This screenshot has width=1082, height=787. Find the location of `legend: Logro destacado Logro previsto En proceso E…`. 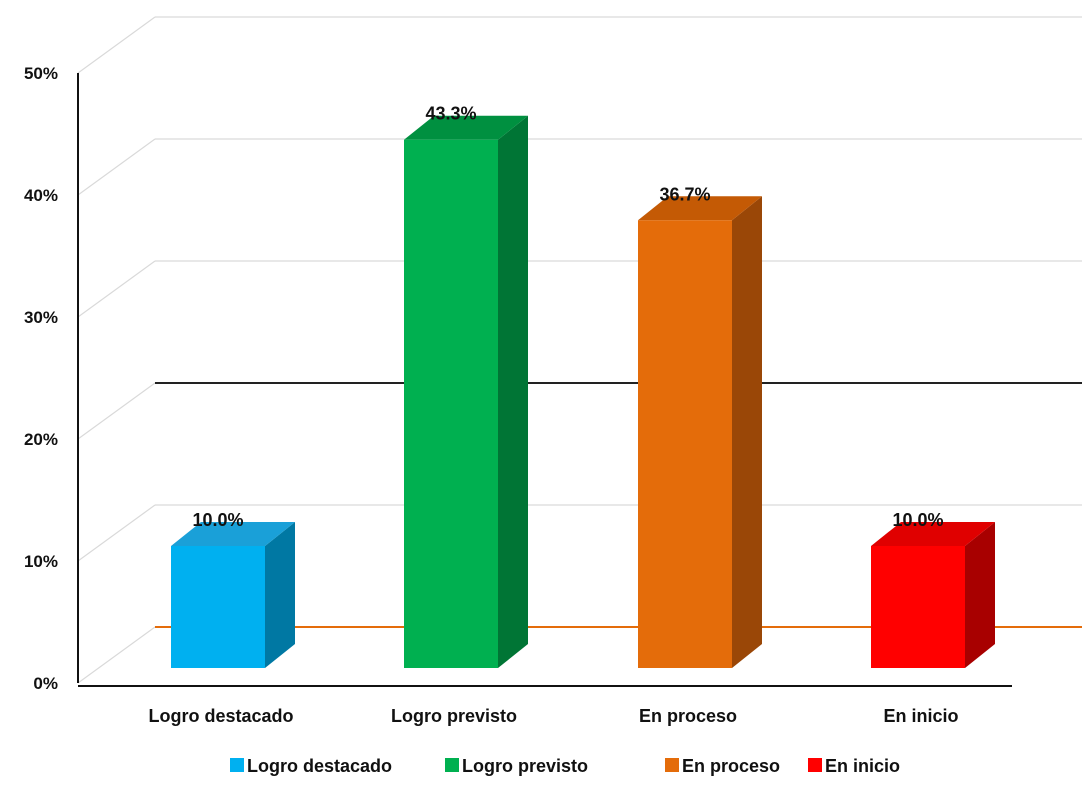

legend: Logro destacado Logro previsto En proceso E… is located at coordinates (565, 766).